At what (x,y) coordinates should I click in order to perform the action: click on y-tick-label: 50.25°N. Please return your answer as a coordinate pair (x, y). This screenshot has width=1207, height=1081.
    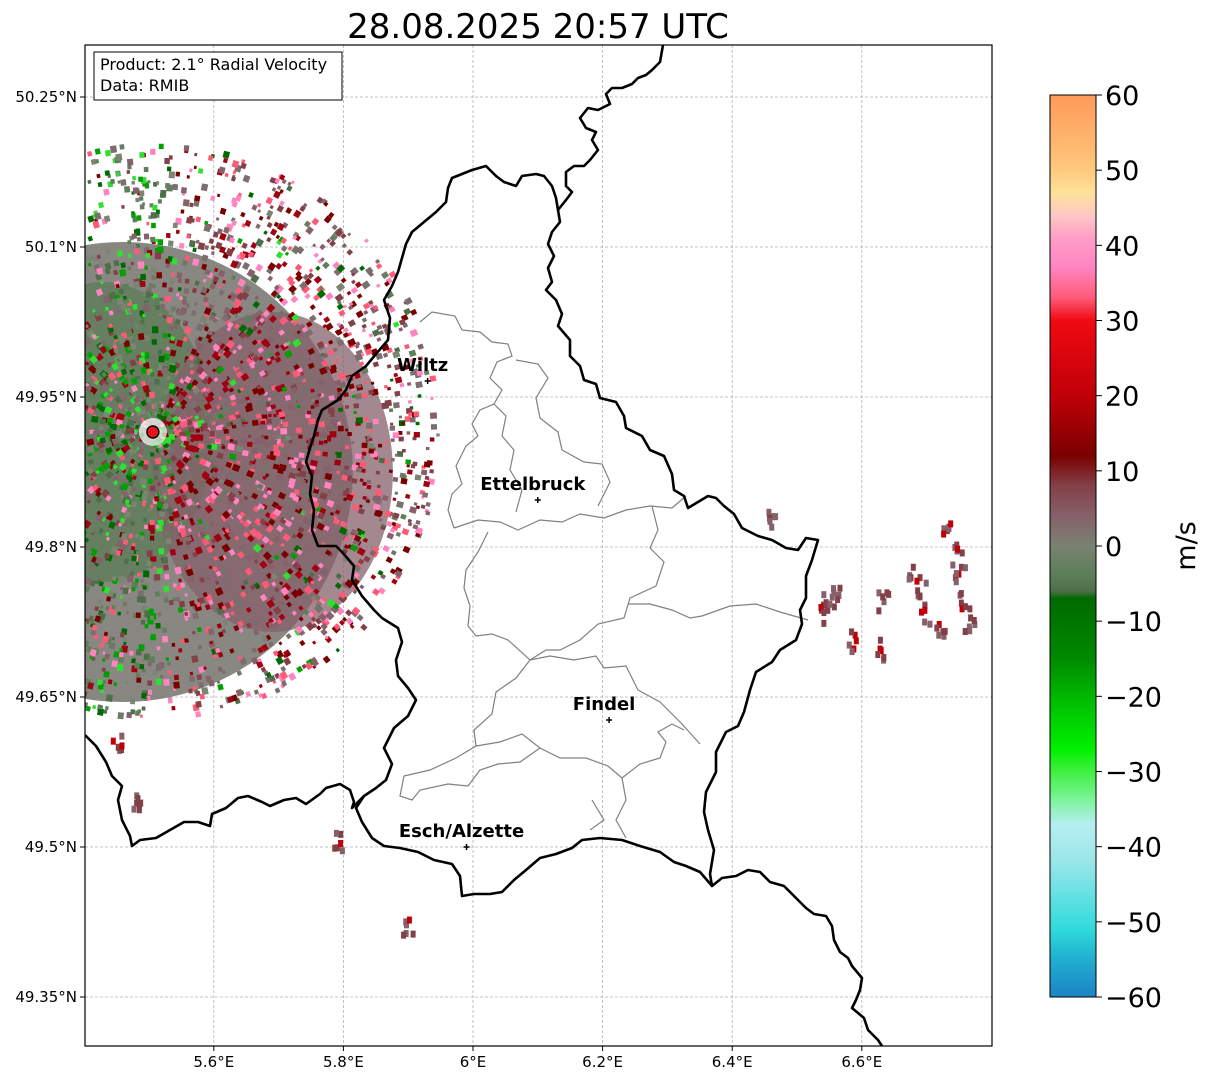
    Looking at the image, I should click on (46, 97).